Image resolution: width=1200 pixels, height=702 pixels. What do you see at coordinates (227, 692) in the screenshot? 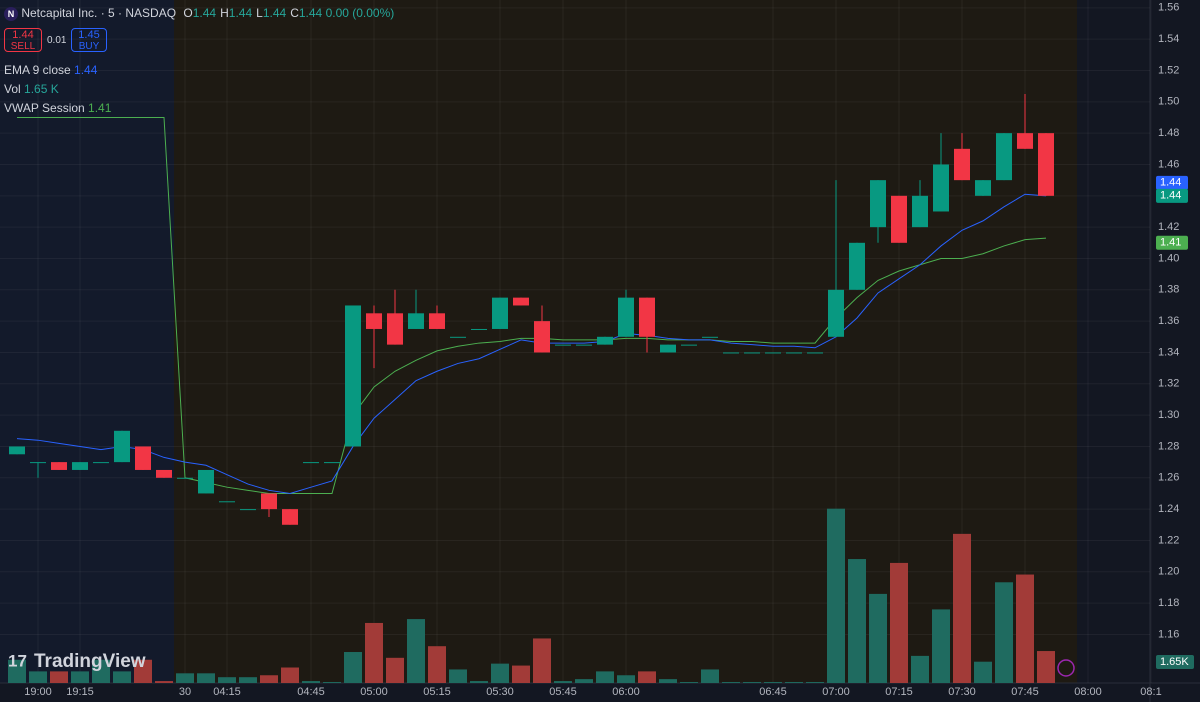
I see `x-tick-label: 04:15` at bounding box center [227, 692].